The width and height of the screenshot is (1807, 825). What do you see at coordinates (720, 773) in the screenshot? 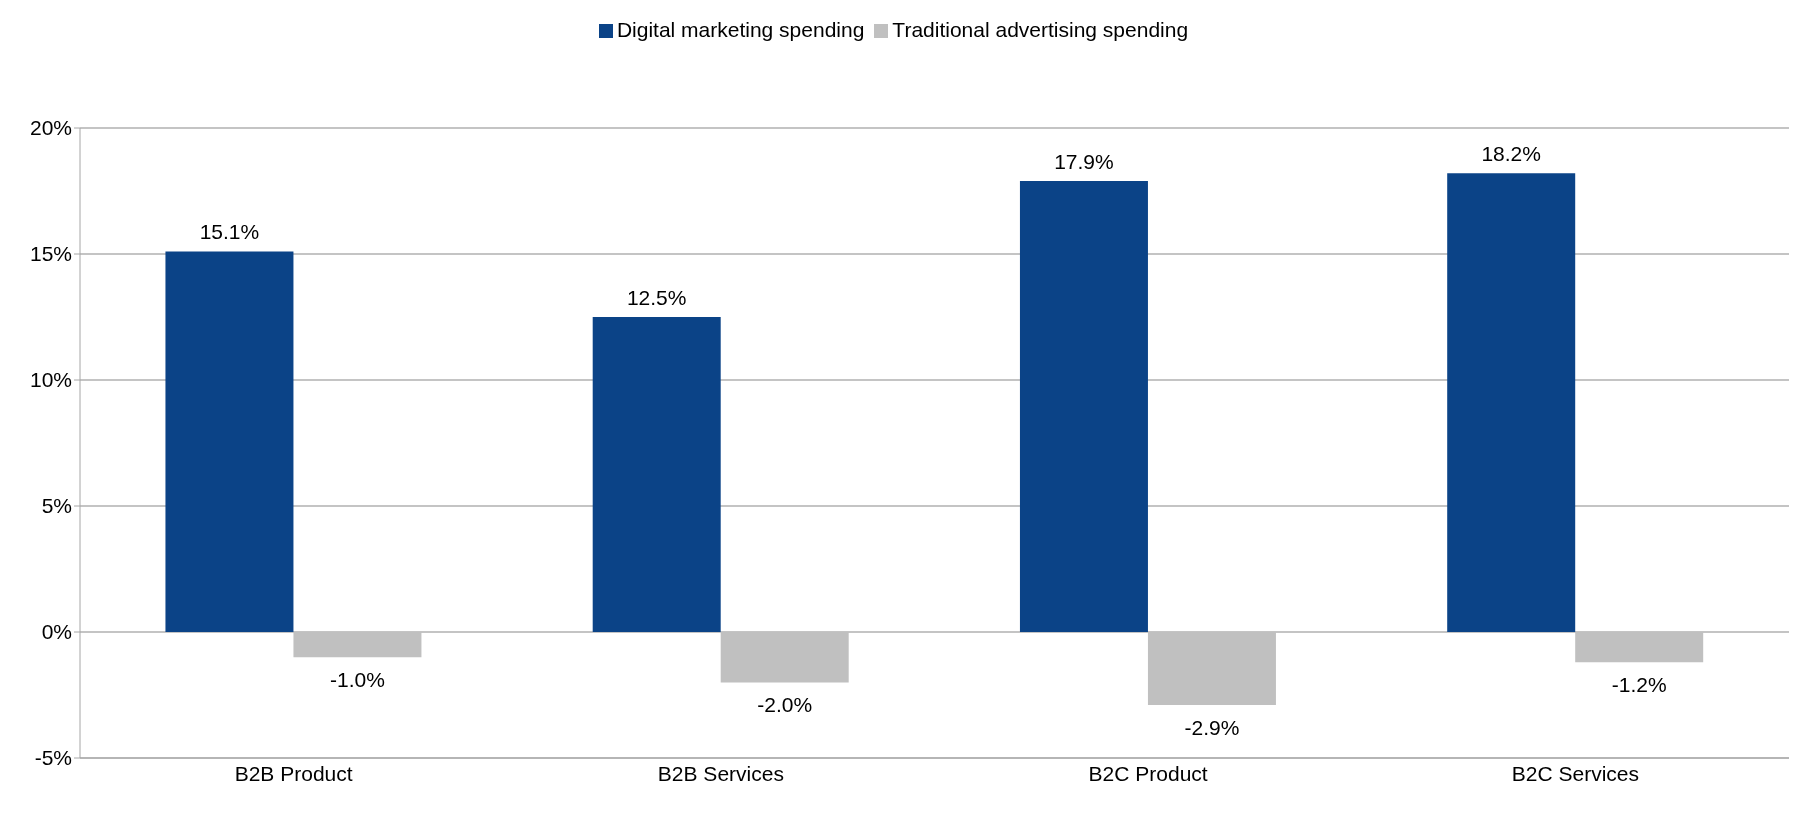
I see `x-tick-label: B2B Services` at bounding box center [720, 773].